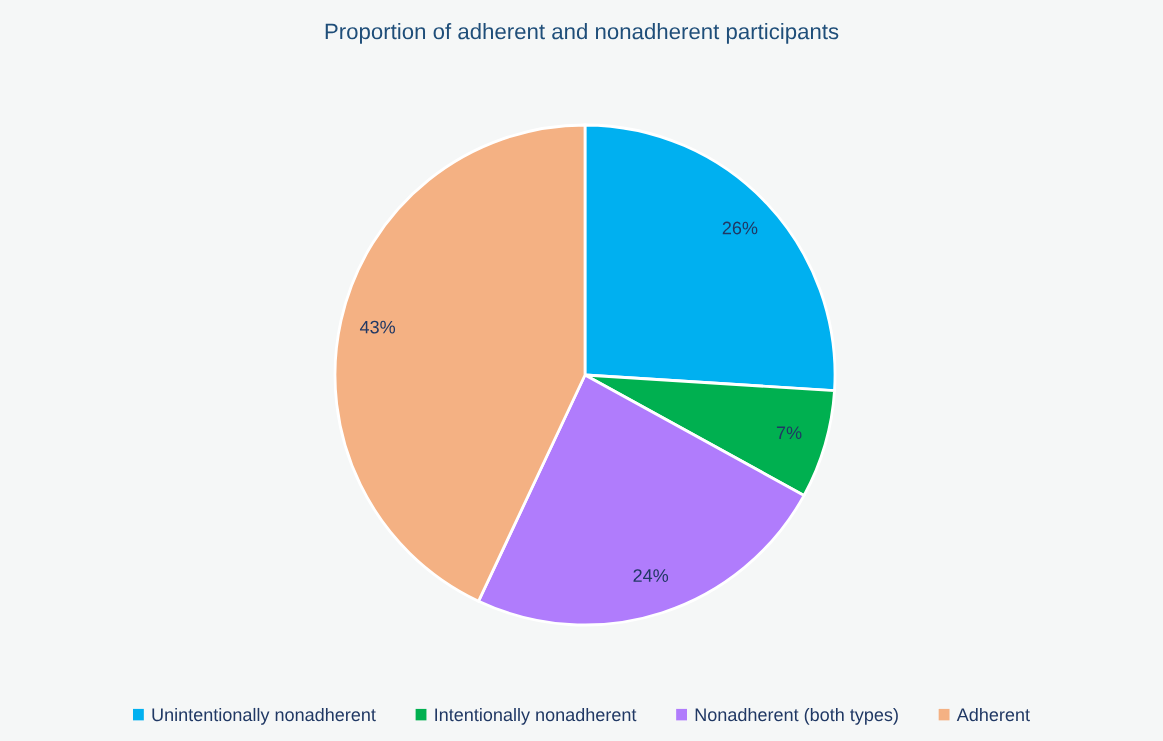 This screenshot has width=1163, height=741. Describe the element at coordinates (796, 716) in the screenshot. I see `legend-label: Nonadherent (both types)` at that location.